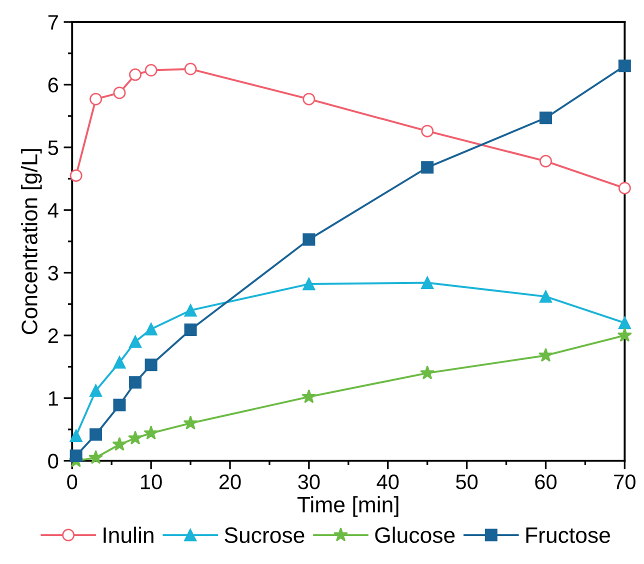  Describe the element at coordinates (31, 241) in the screenshot. I see `y-axis-title: Concentration [g/L]` at that location.